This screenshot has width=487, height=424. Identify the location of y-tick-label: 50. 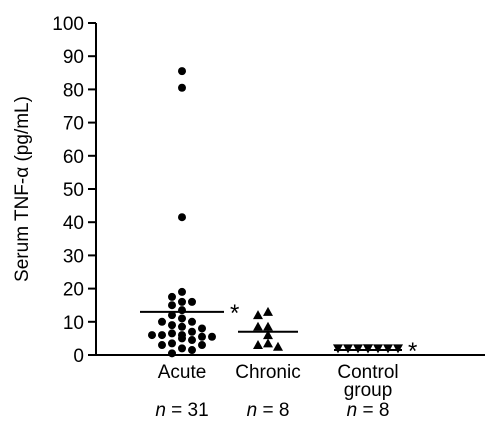
(73, 190).